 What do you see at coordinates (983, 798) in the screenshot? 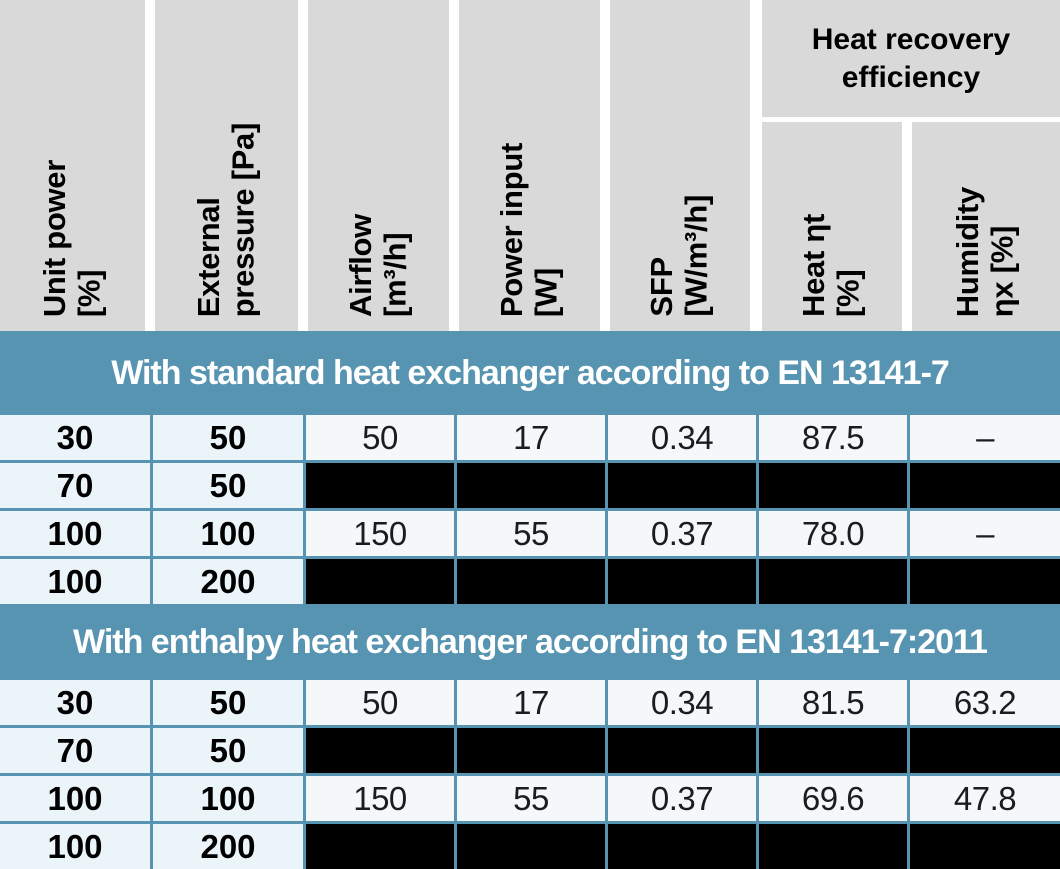
I see `cell-humidity-eta-x: 47.8` at bounding box center [983, 798].